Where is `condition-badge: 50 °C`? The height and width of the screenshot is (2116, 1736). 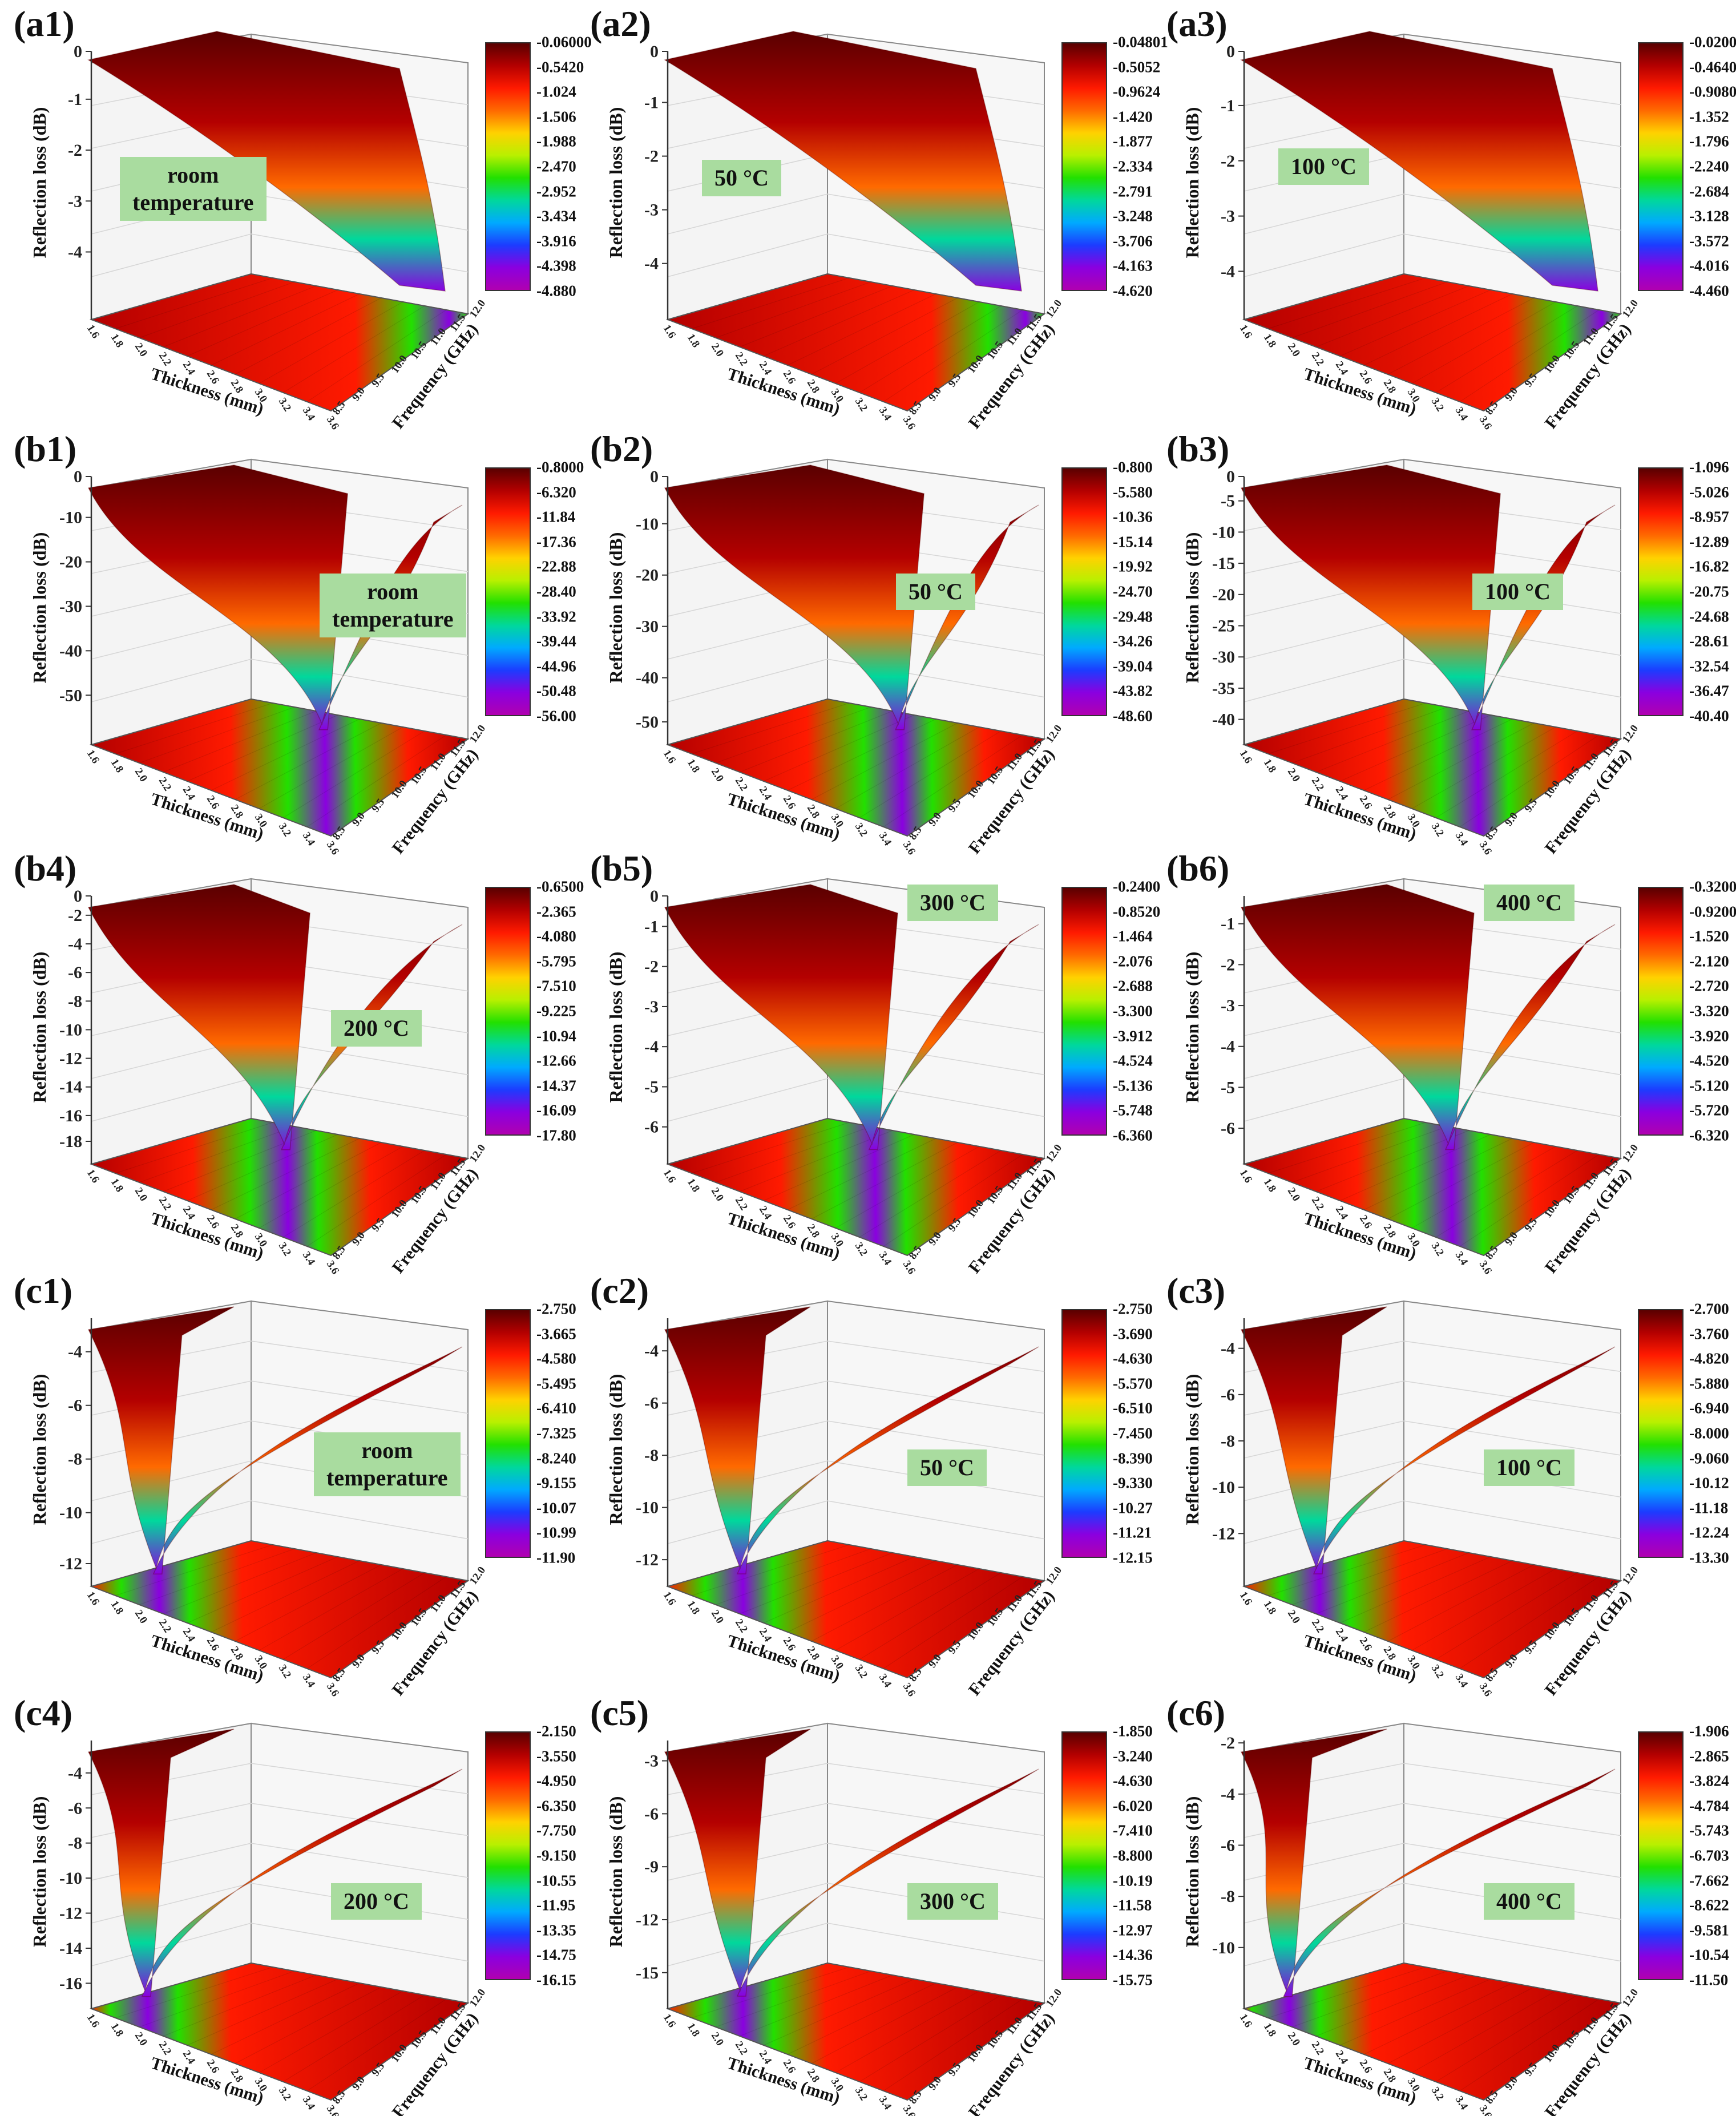
condition-badge: 50 °C is located at coordinates (935, 592).